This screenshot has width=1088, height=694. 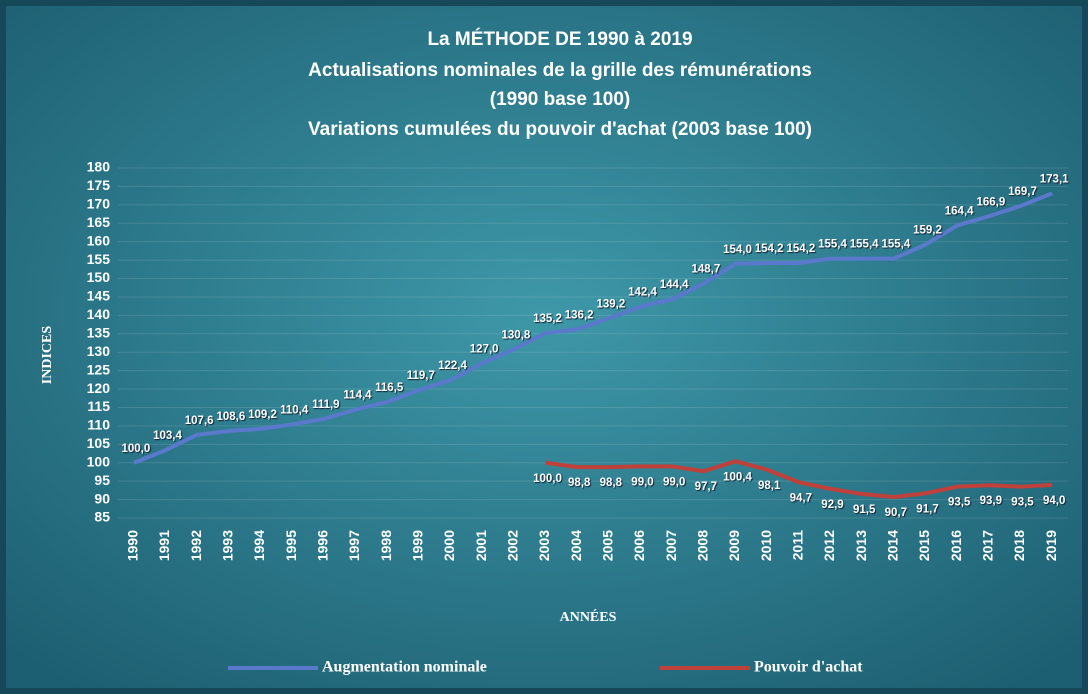 What do you see at coordinates (927, 509) in the screenshot?
I see `data-label: 91,7` at bounding box center [927, 509].